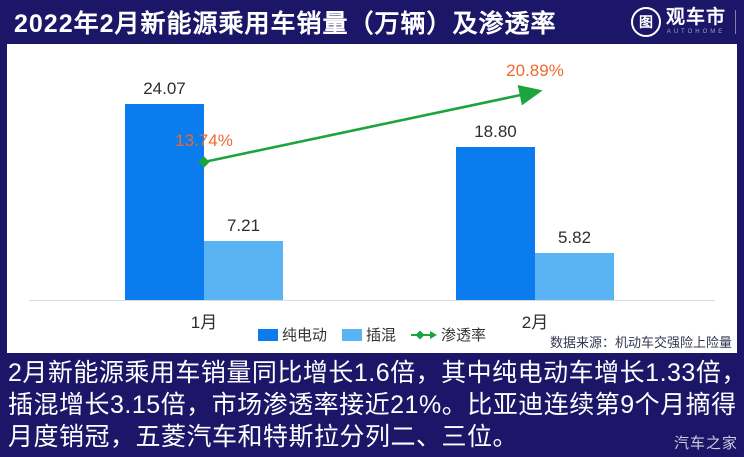 This screenshot has width=744, height=457. Describe the element at coordinates (574, 237) in the screenshot. I see `bar-plugin-hybrid-value-label: 5.82` at that location.